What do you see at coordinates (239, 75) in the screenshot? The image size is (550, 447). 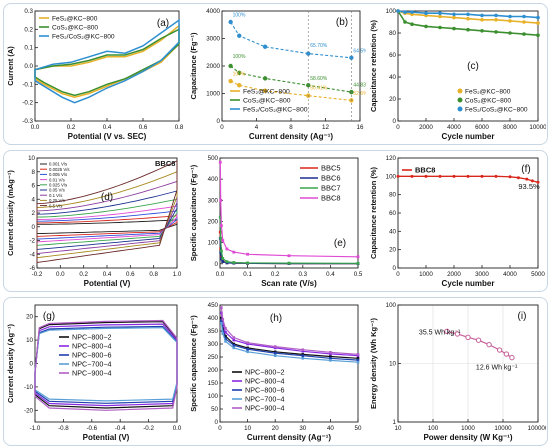 I see `percent-annotation: 100%` at bounding box center [239, 75].